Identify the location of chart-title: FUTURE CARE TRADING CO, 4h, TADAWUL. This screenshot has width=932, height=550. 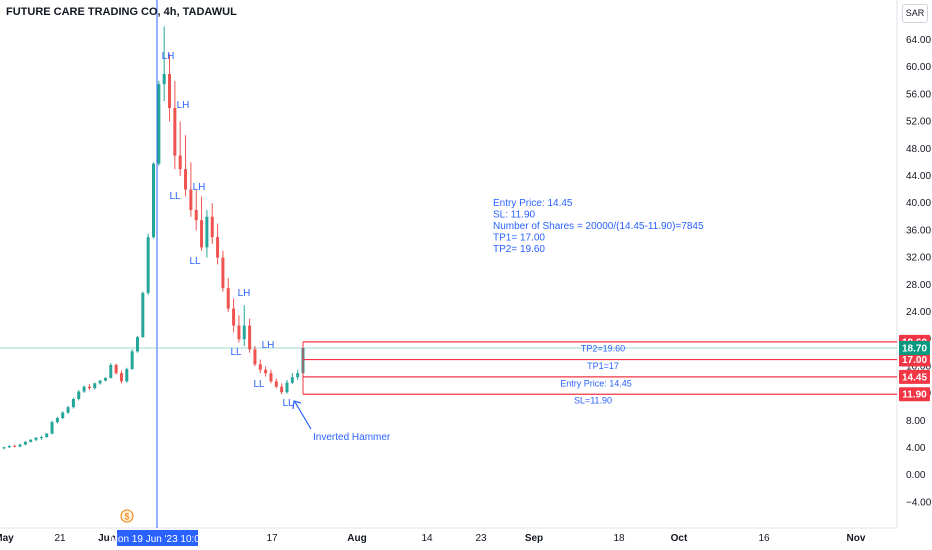
(121, 12).